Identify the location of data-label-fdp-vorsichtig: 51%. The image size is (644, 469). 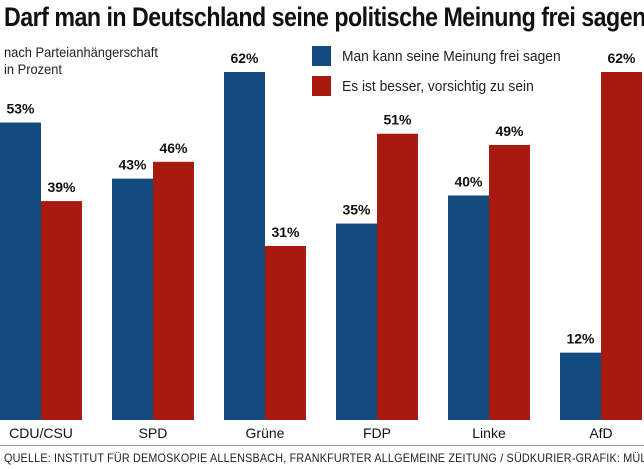
(397, 120).